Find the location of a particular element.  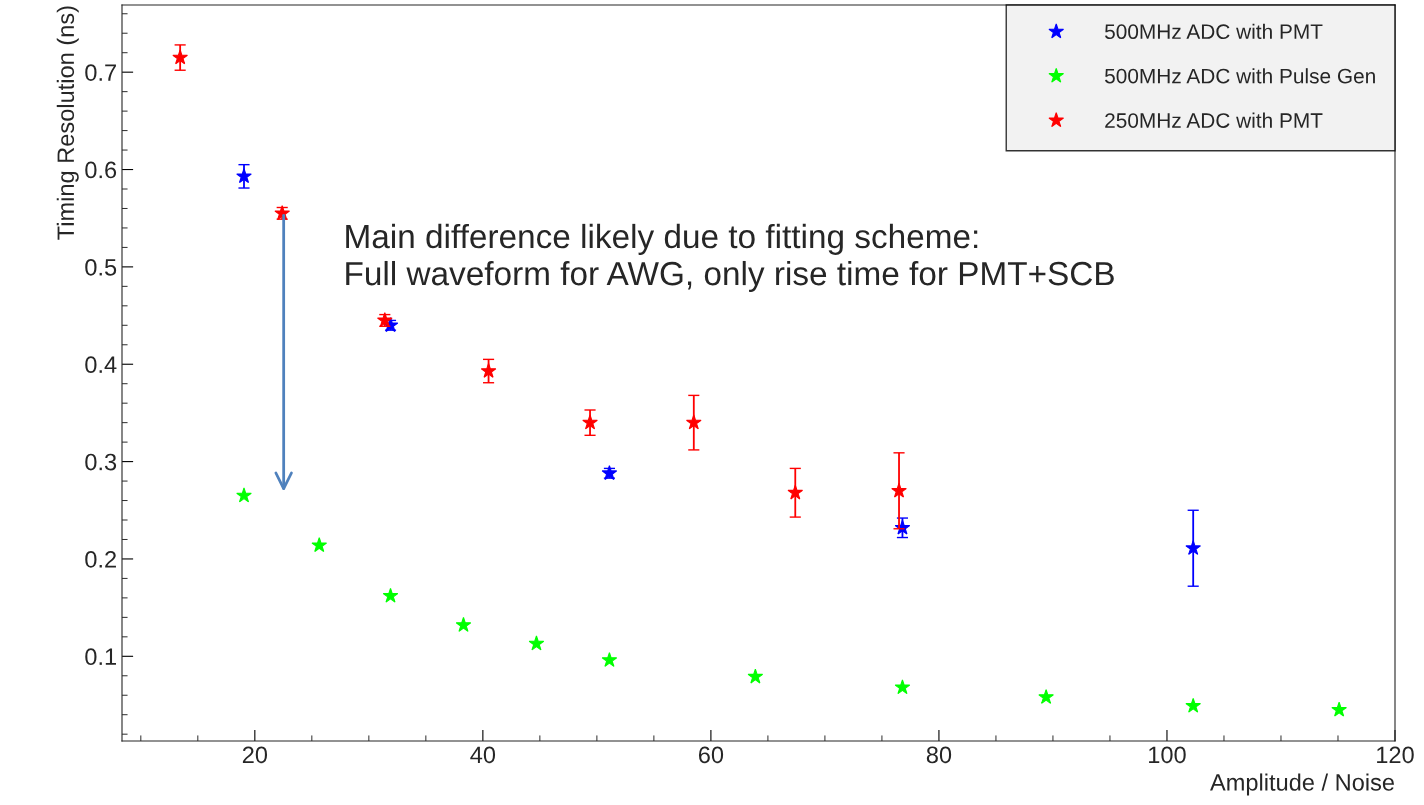

y-tick-label: 0.3 is located at coordinates (101, 462).